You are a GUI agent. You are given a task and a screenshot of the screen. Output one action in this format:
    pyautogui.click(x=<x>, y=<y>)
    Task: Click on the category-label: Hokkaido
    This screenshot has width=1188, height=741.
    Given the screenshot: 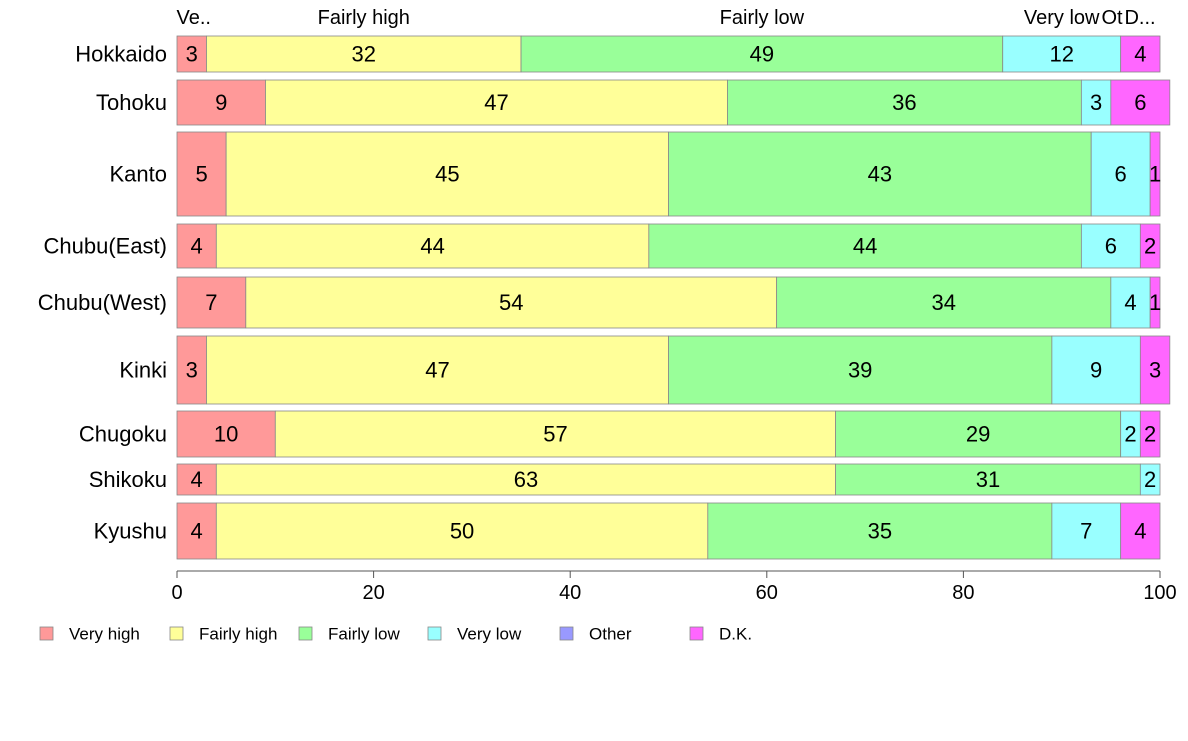 What is the action you would take?
    pyautogui.click(x=121, y=54)
    